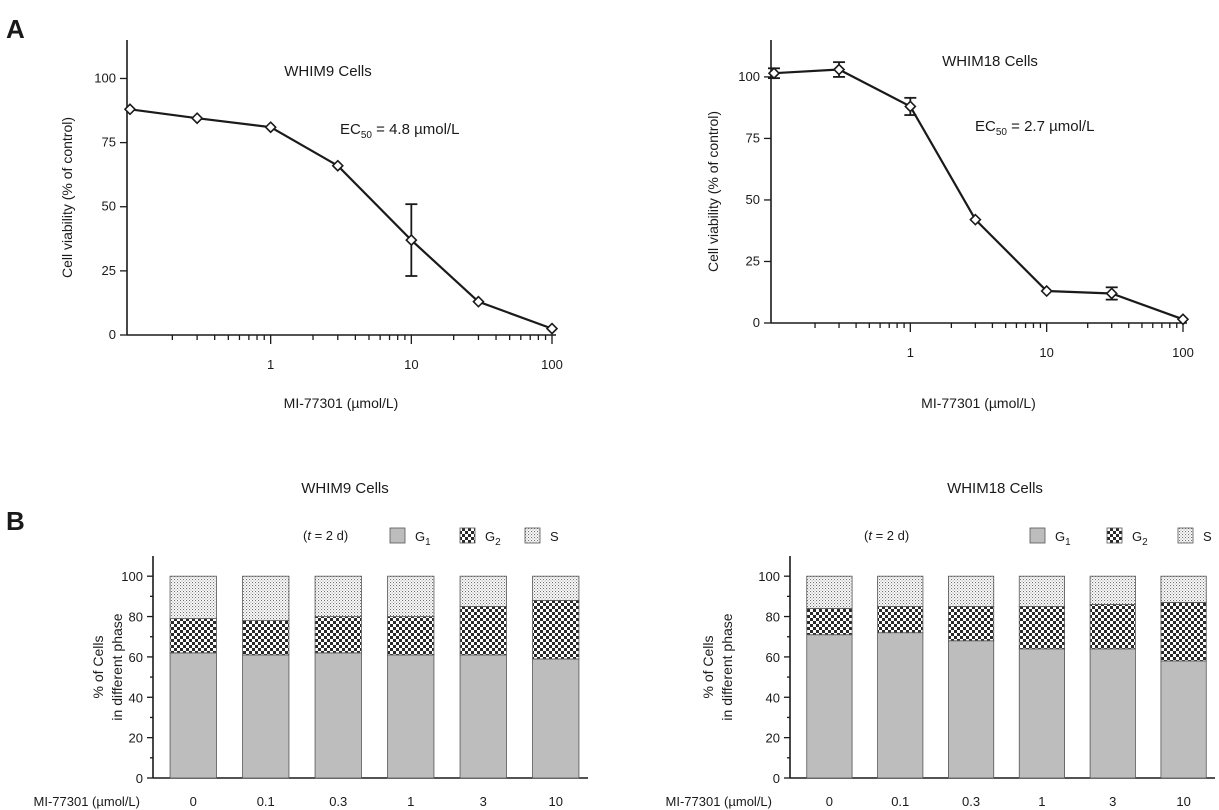  Describe the element at coordinates (1183, 801) in the screenshot. I see `x-category-label: 10` at that location.